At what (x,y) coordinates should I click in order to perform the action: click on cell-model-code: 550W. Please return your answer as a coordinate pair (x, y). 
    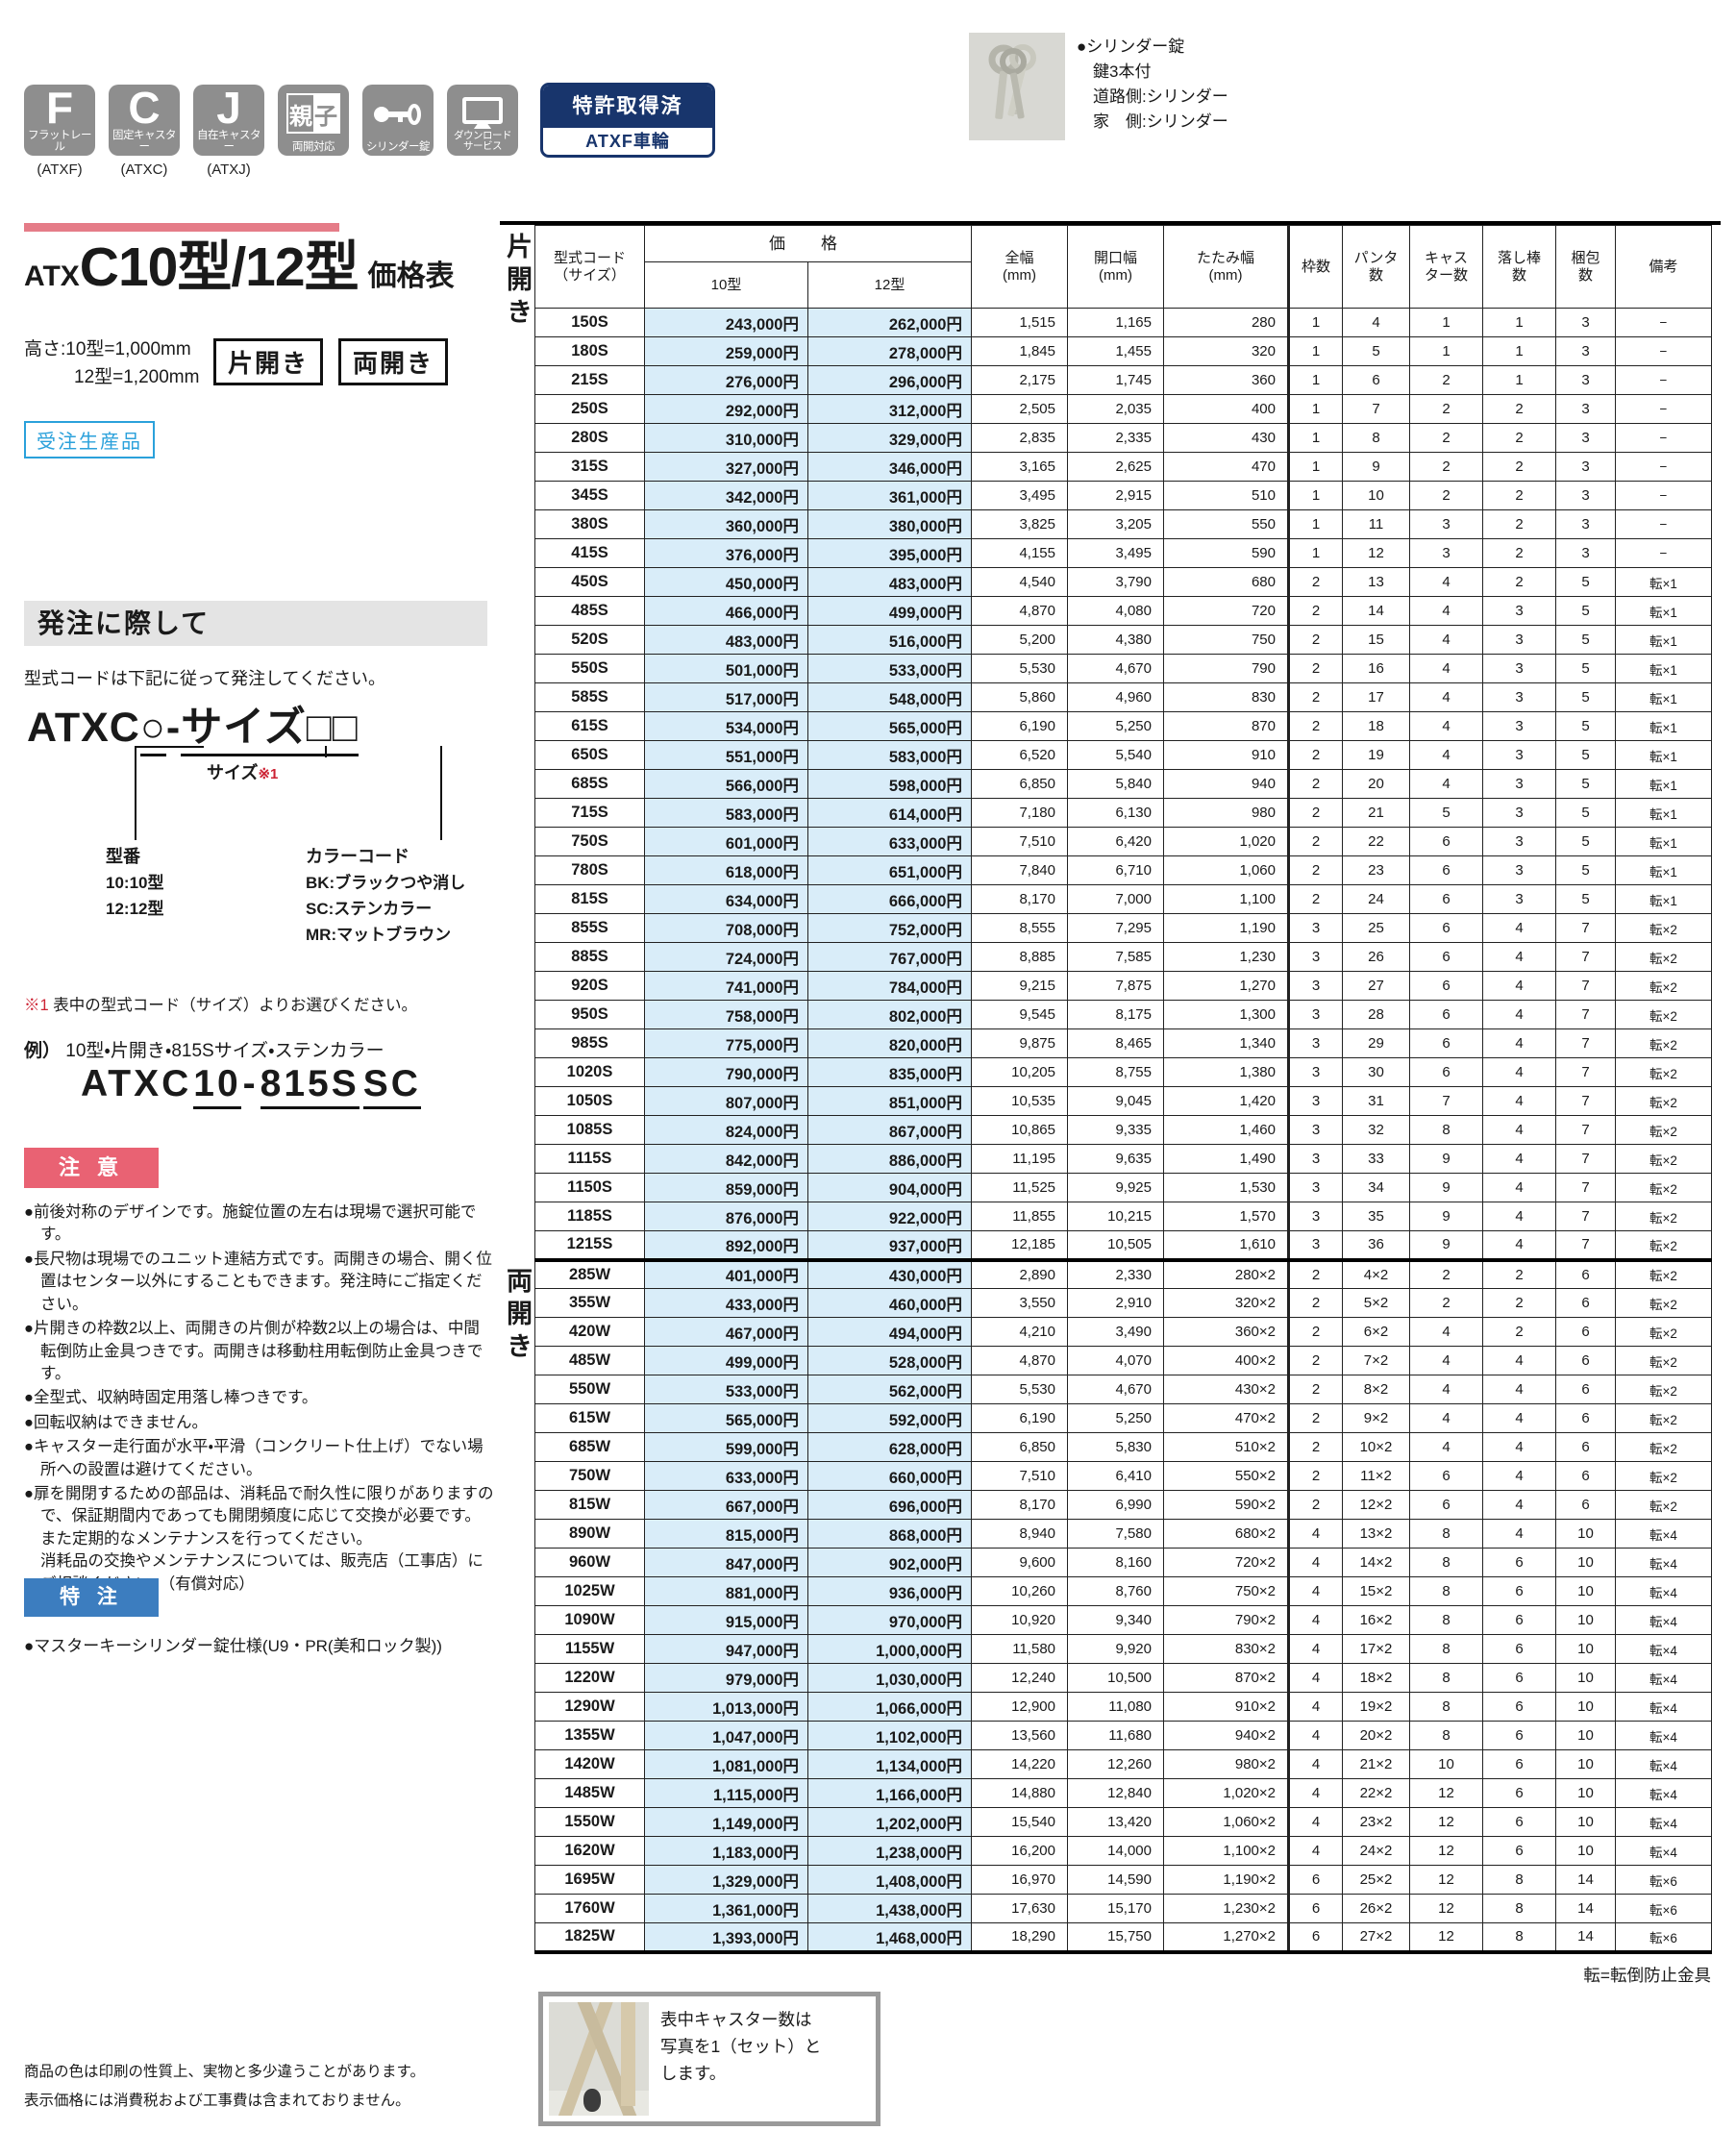
    Looking at the image, I should click on (589, 1389).